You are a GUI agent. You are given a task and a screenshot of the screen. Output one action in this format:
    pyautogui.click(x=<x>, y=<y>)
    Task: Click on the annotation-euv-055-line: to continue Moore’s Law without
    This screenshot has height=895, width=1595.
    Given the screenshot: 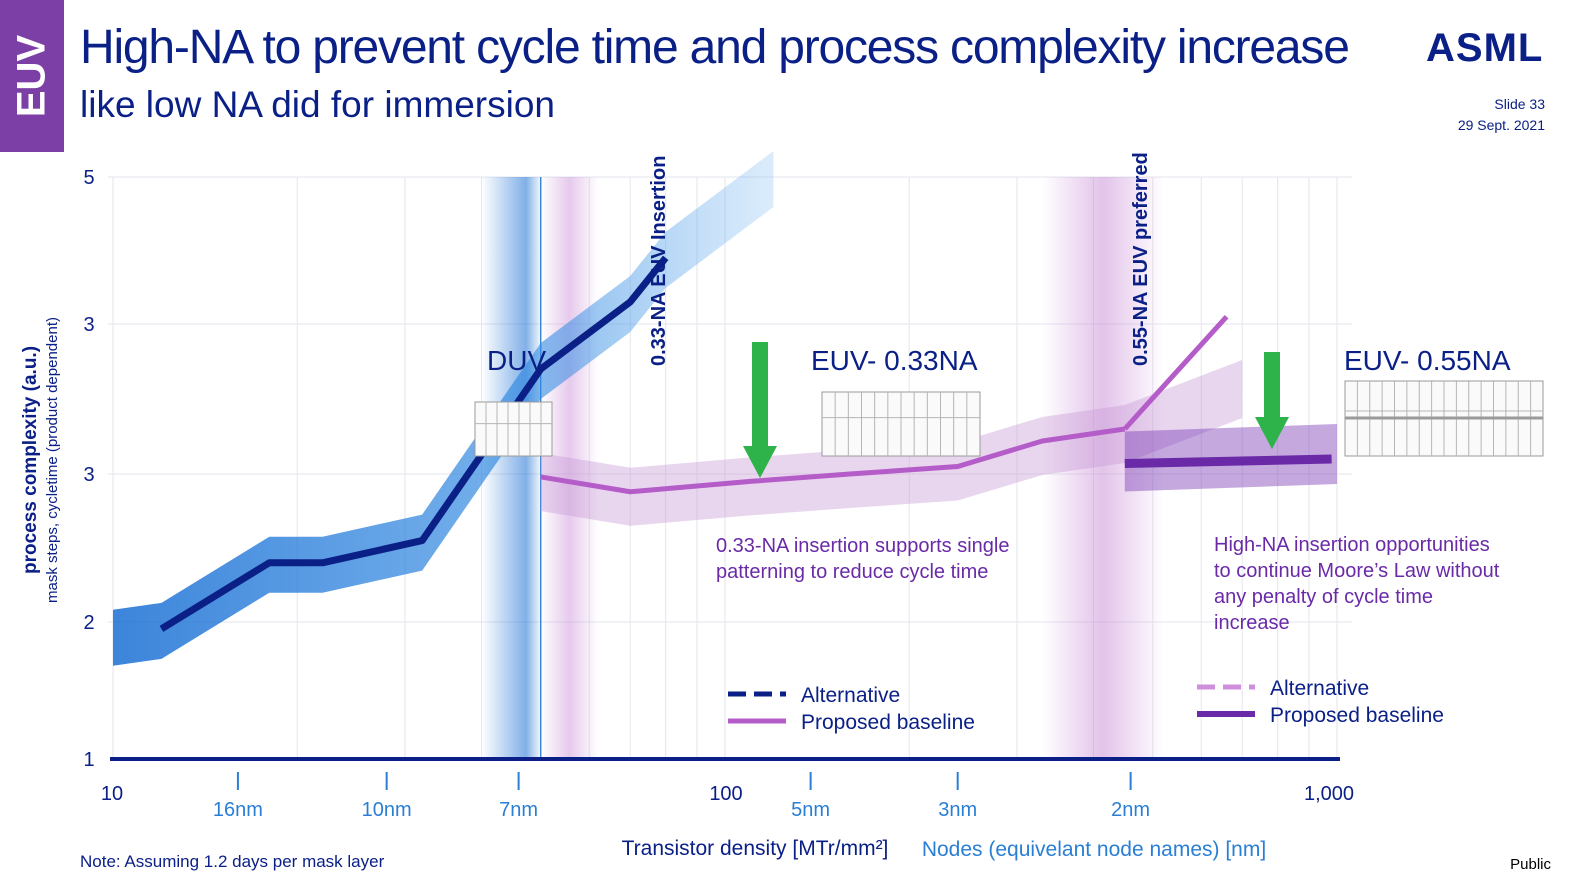 What is the action you would take?
    pyautogui.click(x=1357, y=571)
    